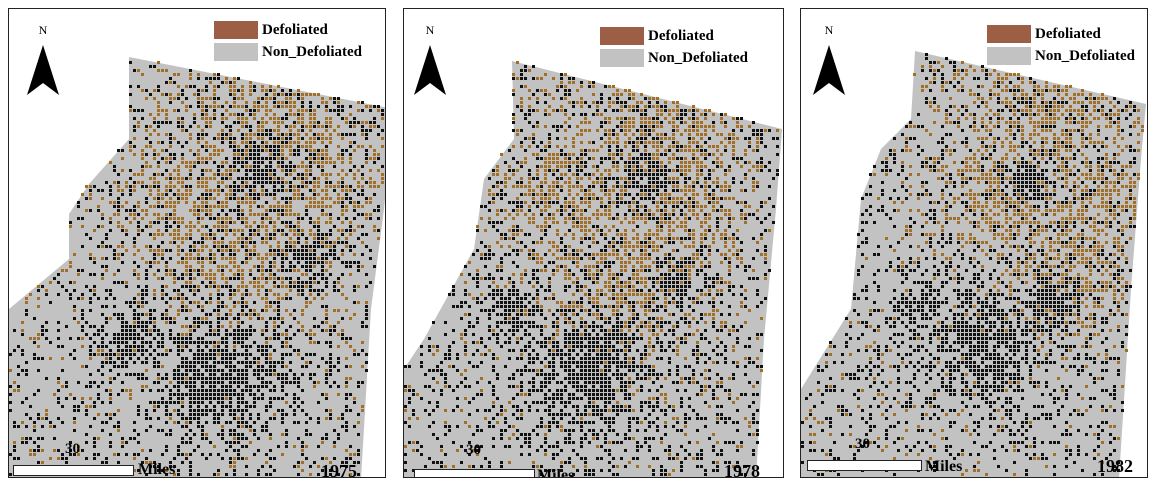 The width and height of the screenshot is (1154, 485). What do you see at coordinates (339, 469) in the screenshot?
I see `map-year-label: 1975` at bounding box center [339, 469].